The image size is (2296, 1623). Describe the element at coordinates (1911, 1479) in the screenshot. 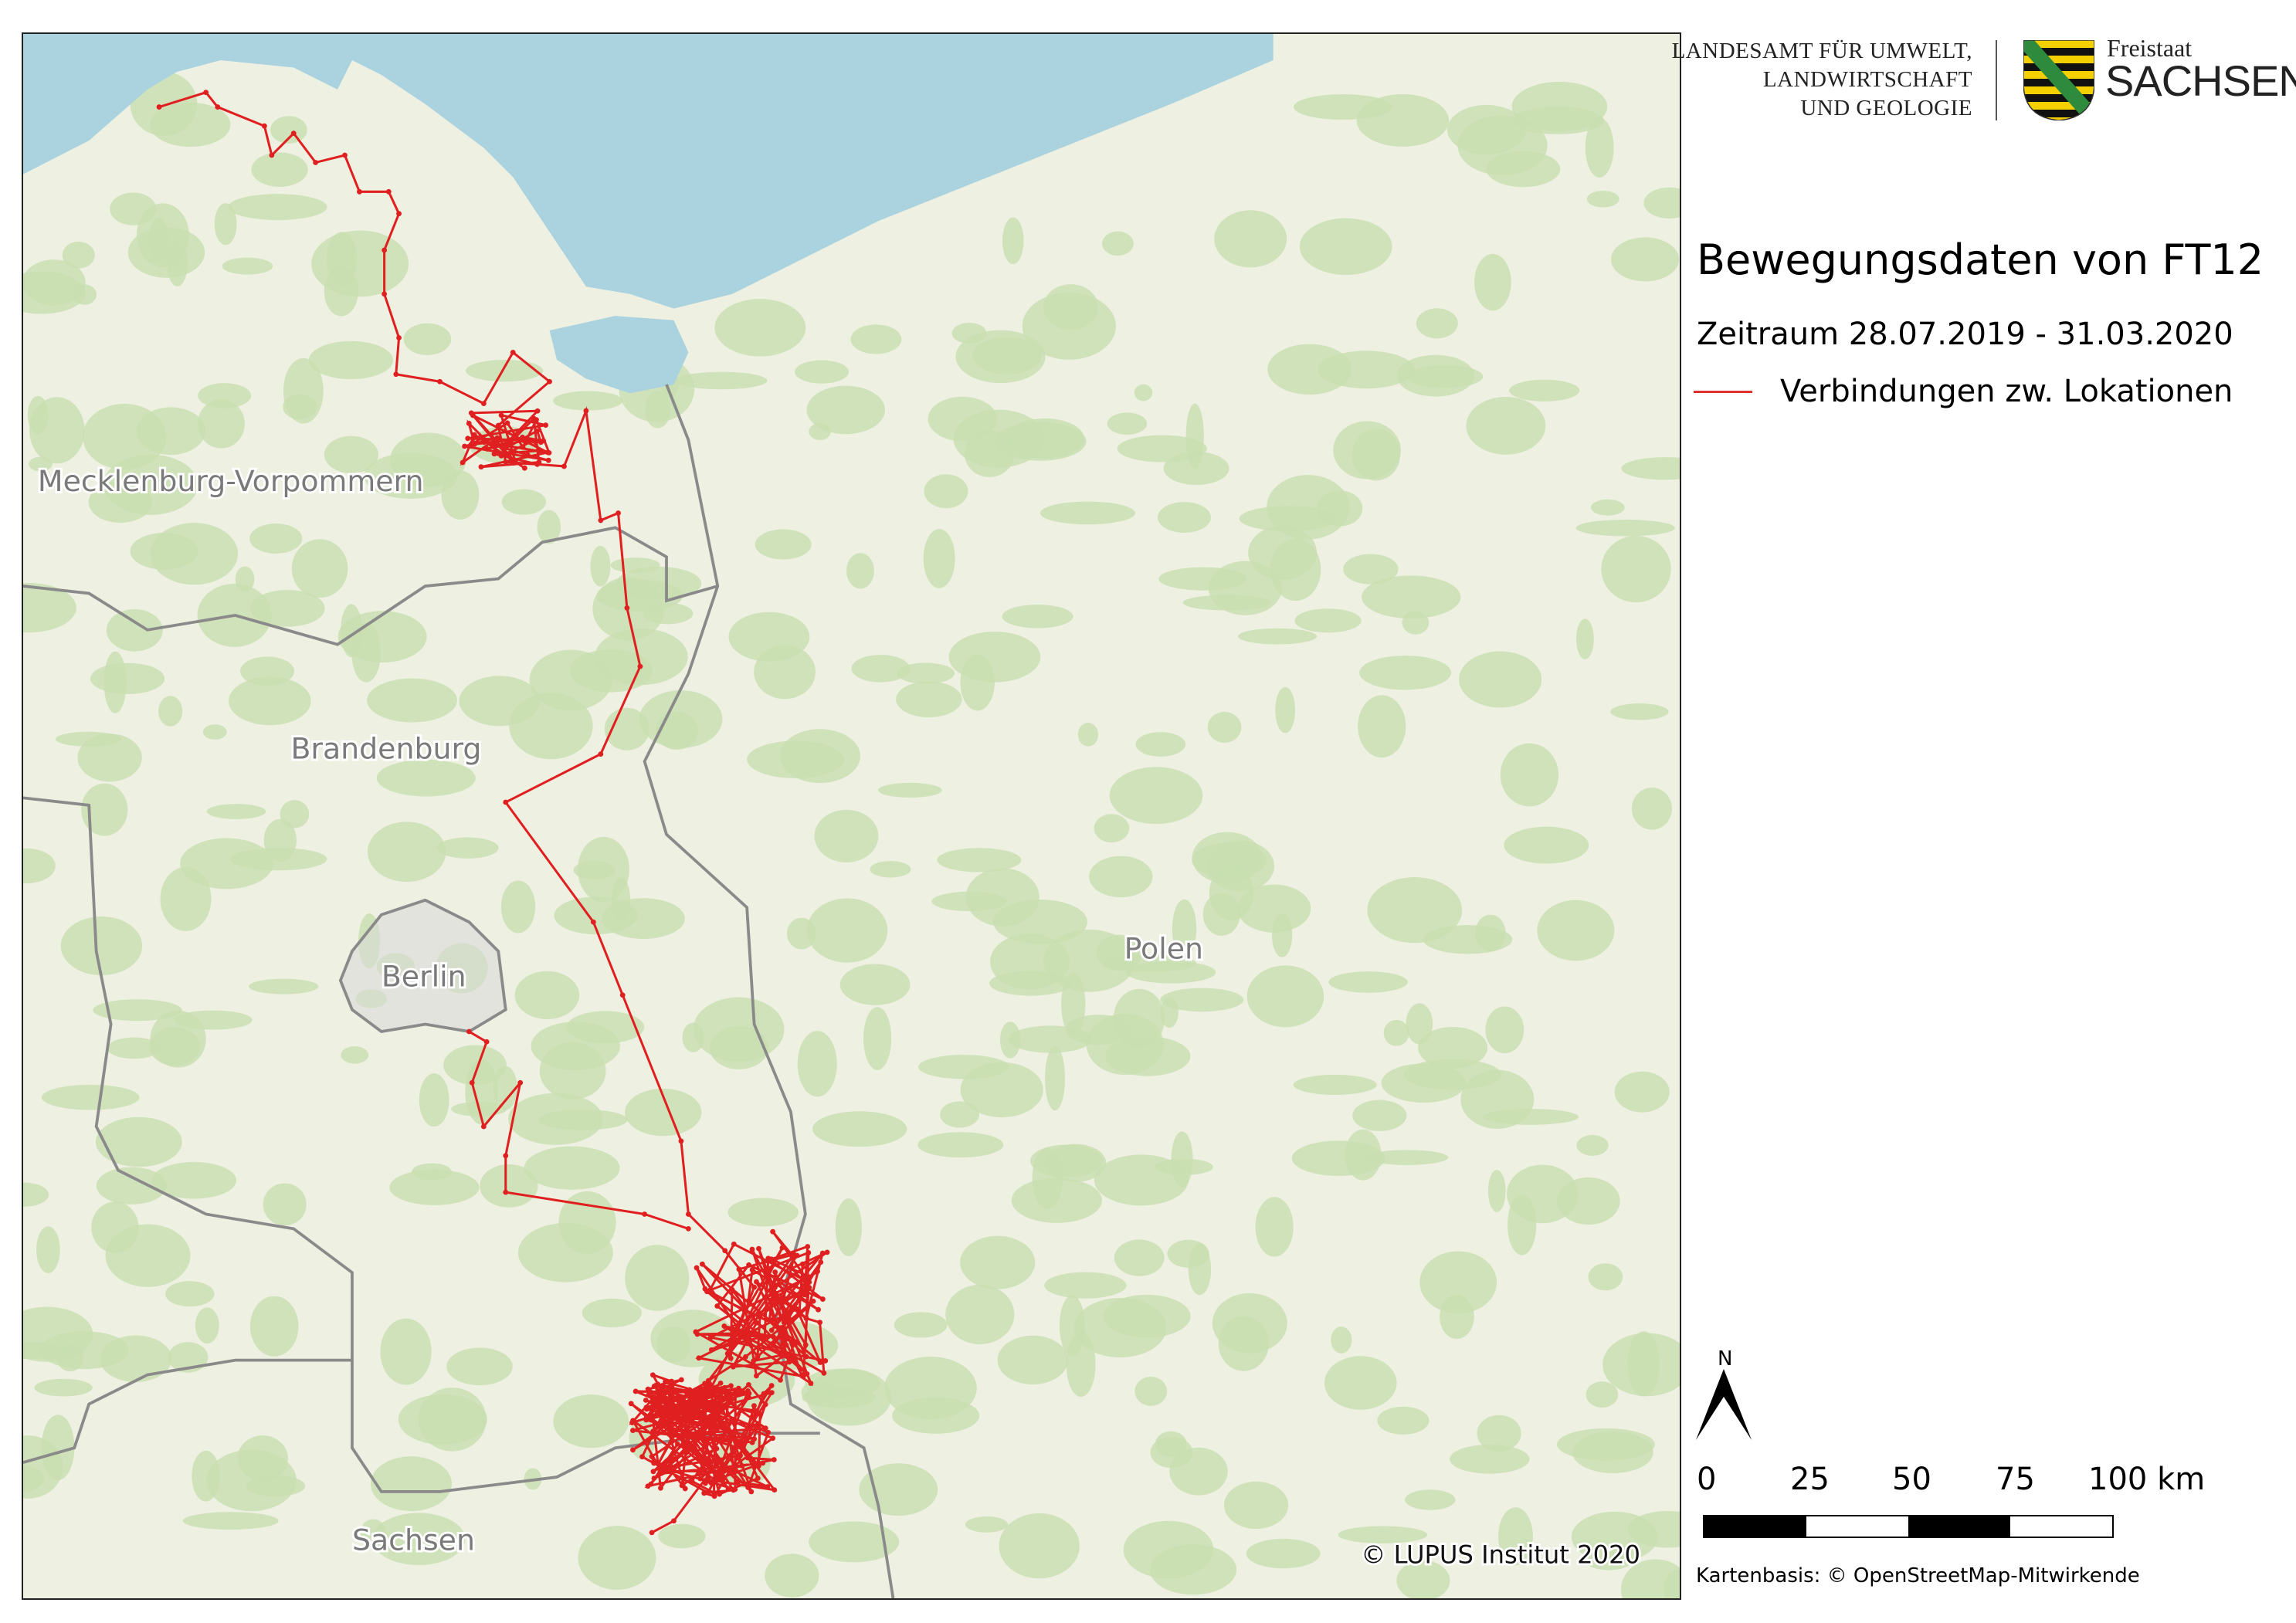

I see `scale-tick-label: 50` at that location.